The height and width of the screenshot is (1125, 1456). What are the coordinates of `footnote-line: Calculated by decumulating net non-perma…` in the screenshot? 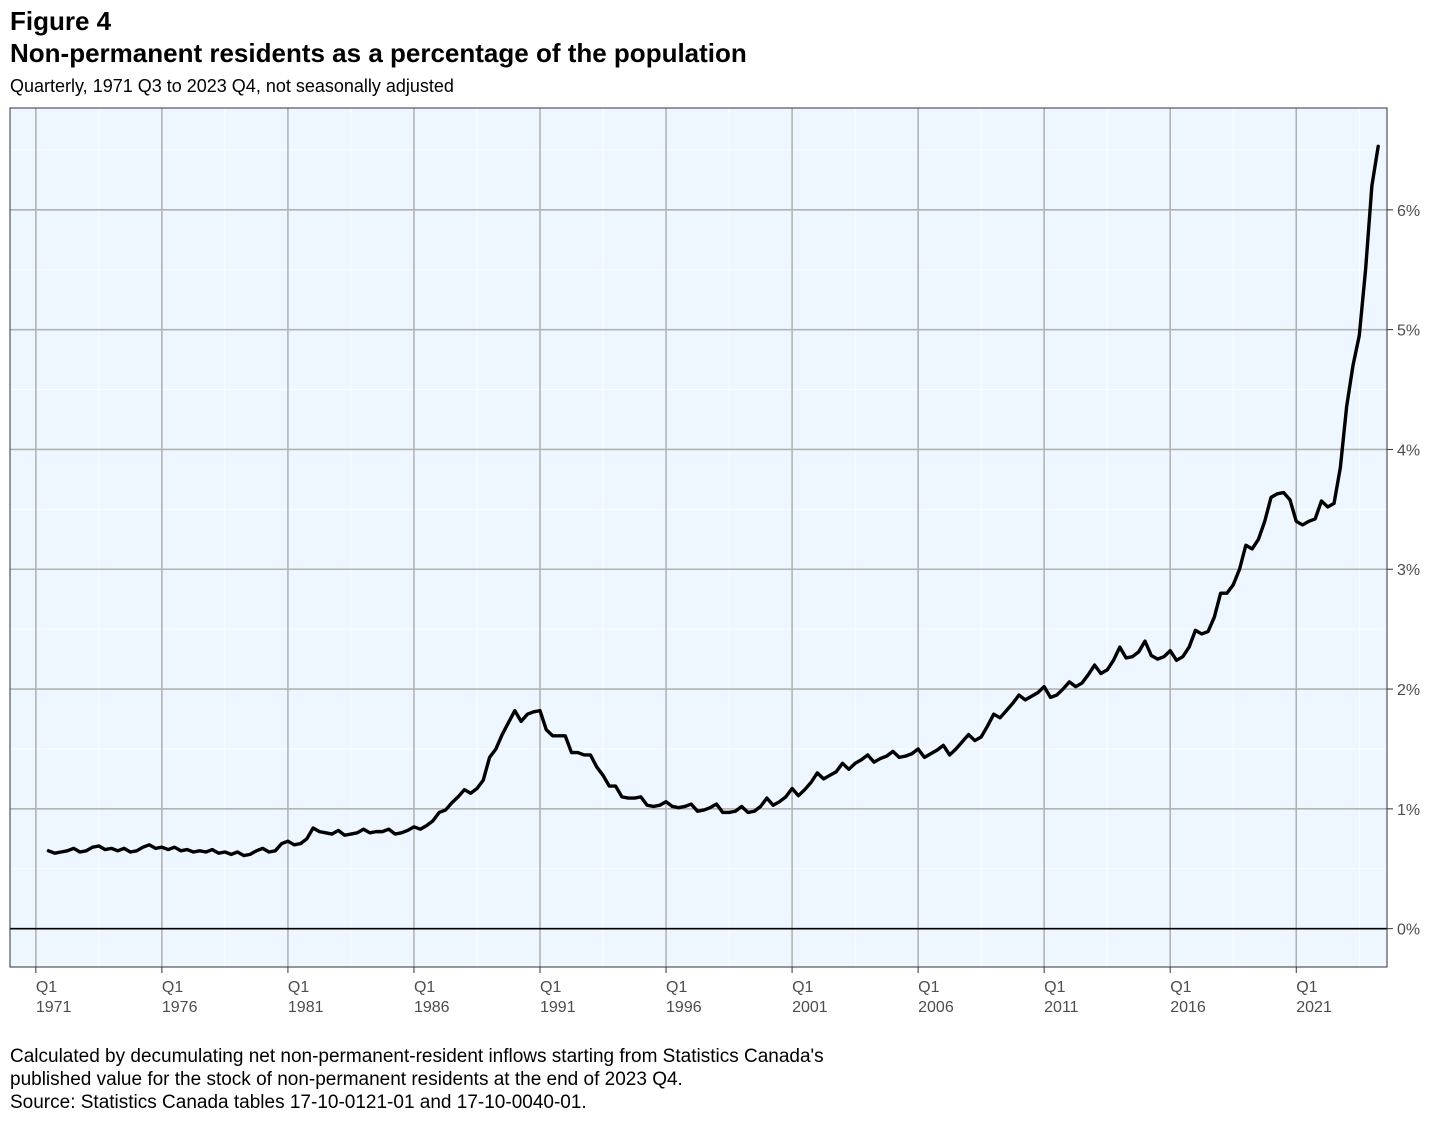 It's located at (417, 1056).